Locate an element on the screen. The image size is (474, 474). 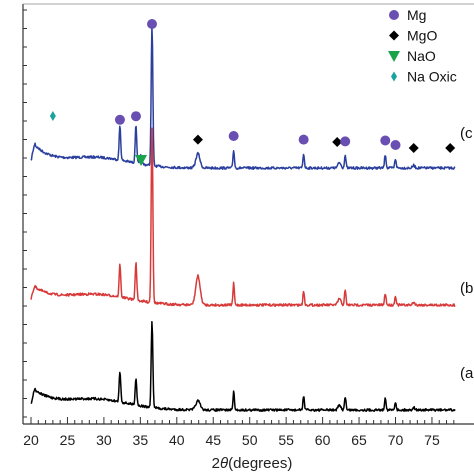
curve-label: (b is located at coordinates (466, 288).